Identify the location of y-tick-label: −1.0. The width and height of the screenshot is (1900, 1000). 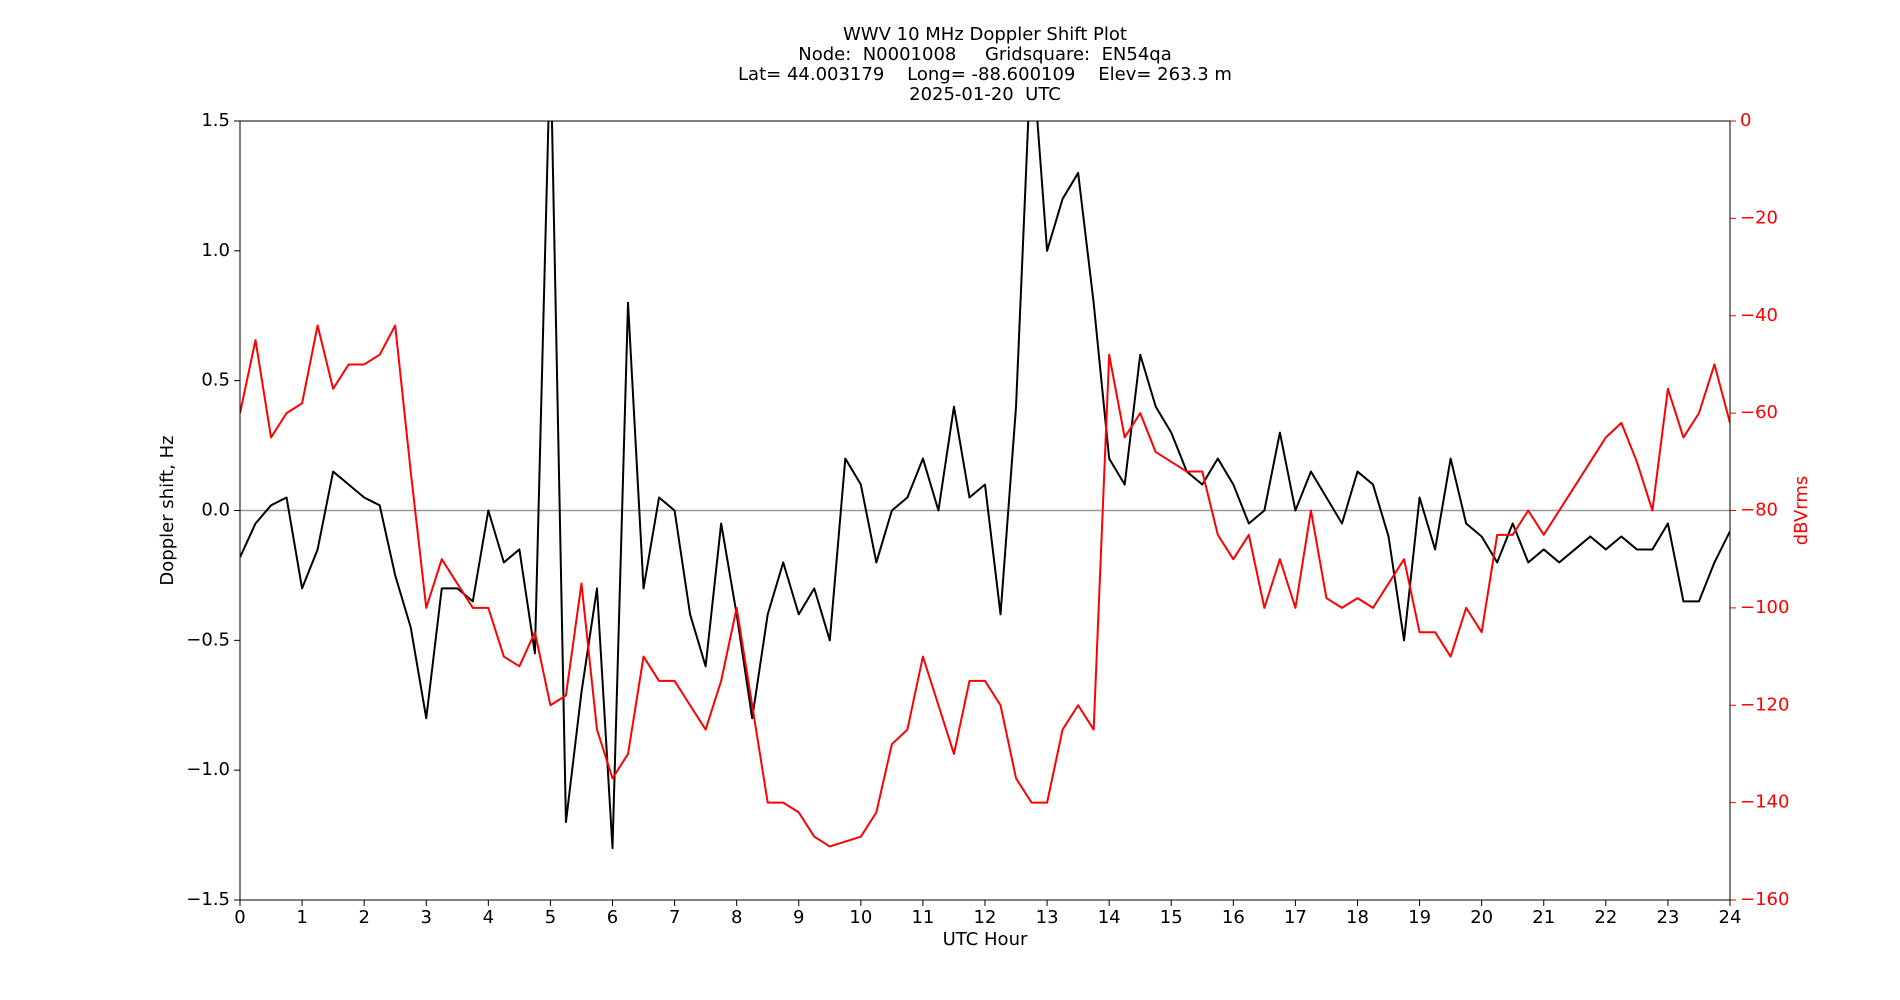
(208, 769).